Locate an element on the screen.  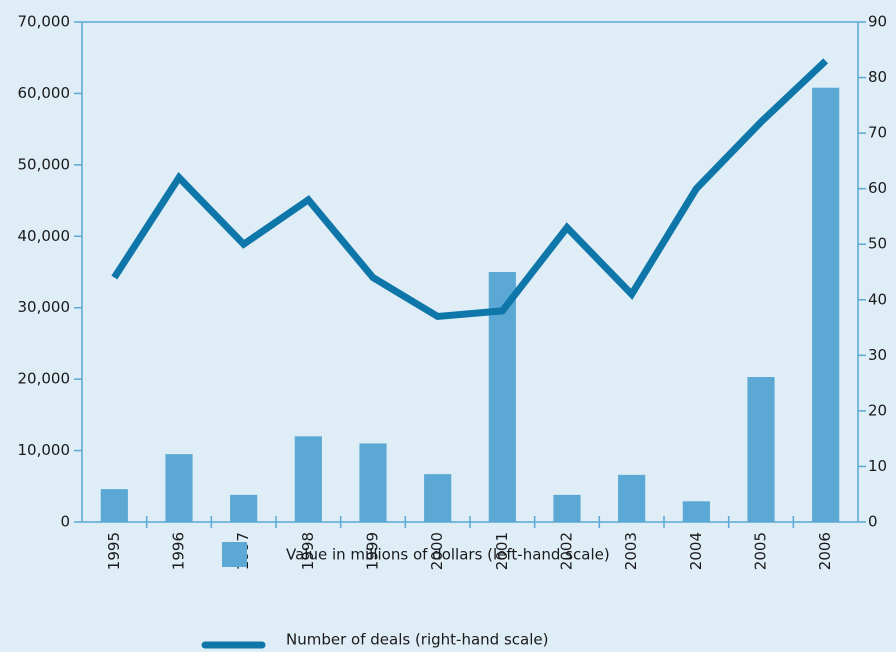
x-tick-label: 2001 is located at coordinates (502, 551).